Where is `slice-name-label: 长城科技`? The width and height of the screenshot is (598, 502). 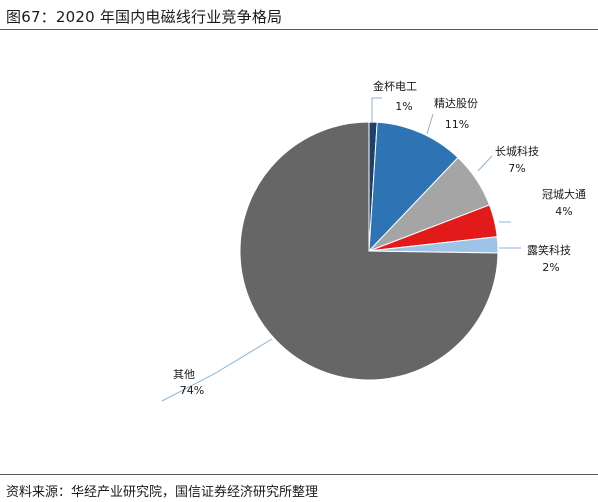 slice-name-label: 长城科技 is located at coordinates (517, 151).